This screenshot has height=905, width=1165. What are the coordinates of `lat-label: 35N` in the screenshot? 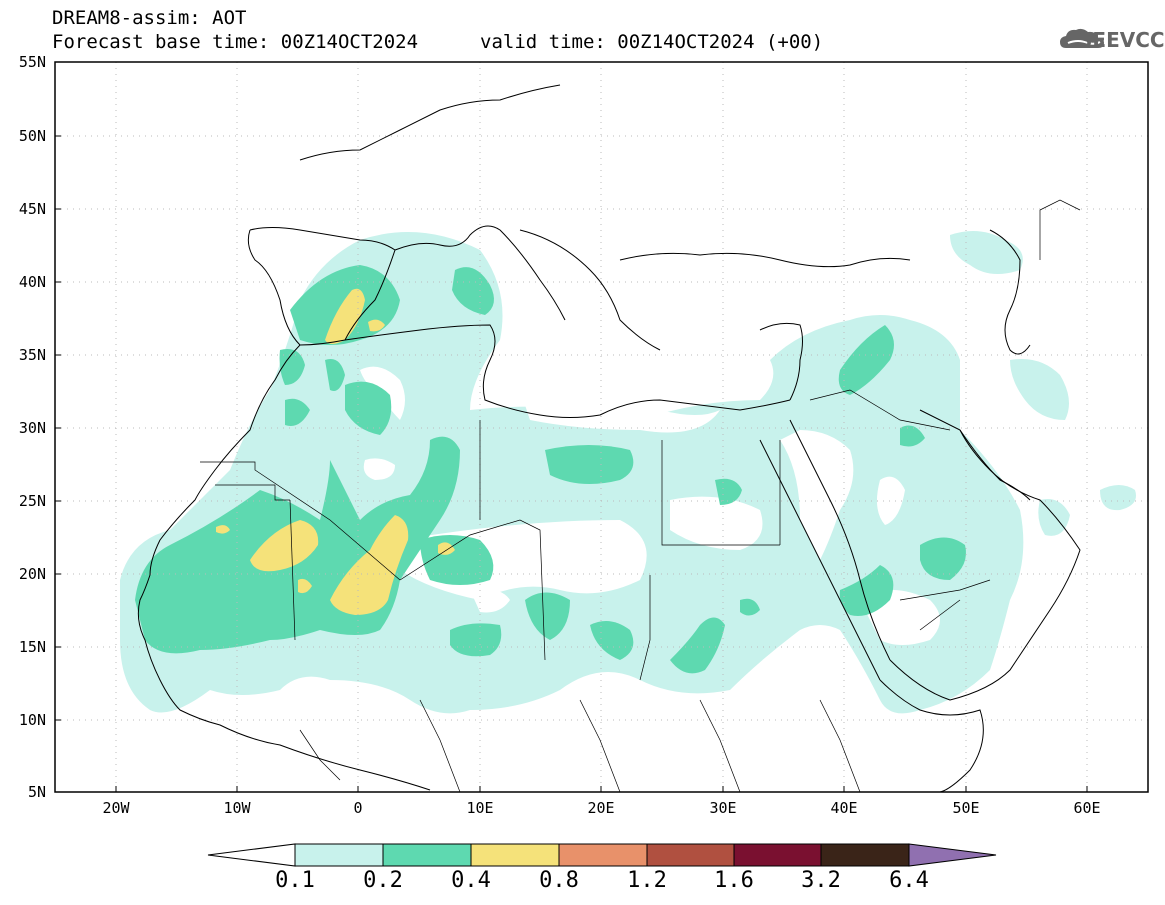 It's located at (32, 355).